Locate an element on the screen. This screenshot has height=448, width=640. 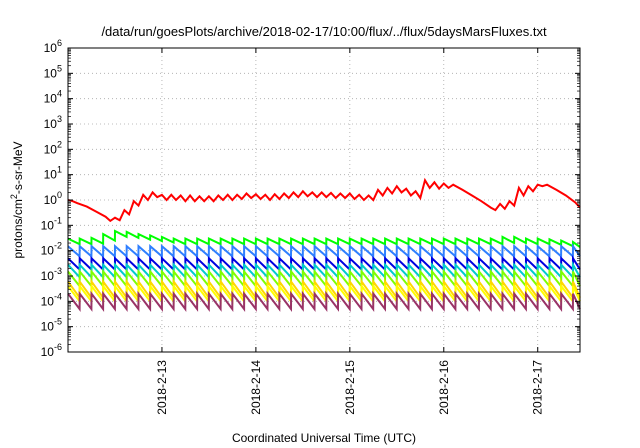
x-tick-label: 2018-2-13 is located at coordinates (162, 387).